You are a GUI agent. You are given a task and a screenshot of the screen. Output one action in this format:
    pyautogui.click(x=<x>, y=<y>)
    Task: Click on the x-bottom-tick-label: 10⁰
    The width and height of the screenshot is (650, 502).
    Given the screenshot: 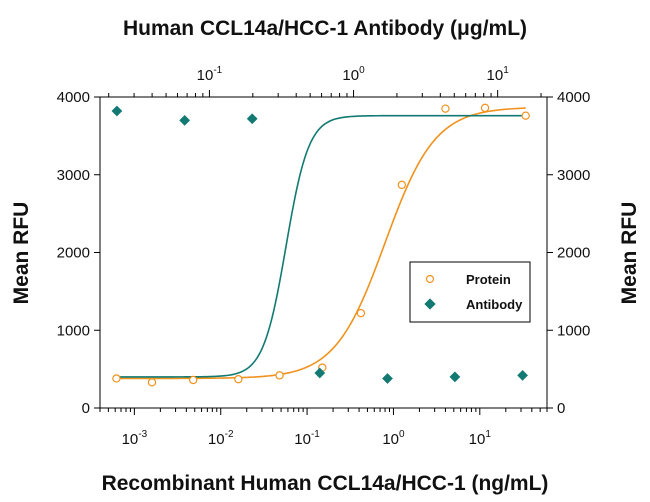 What is the action you would take?
    pyautogui.click(x=393, y=438)
    